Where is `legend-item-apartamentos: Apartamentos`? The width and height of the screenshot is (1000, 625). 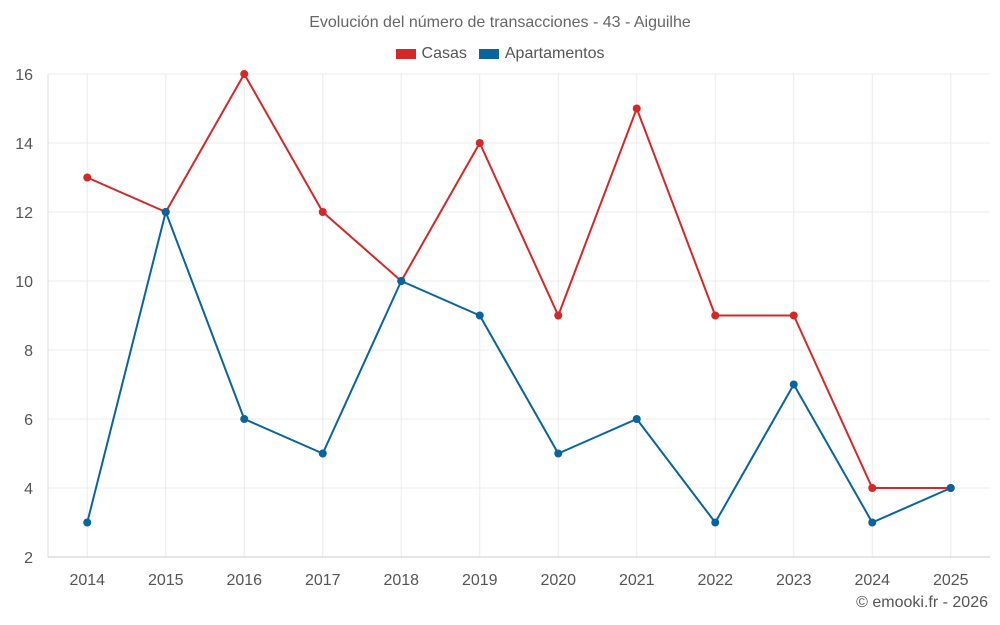
legend-item-apartamentos: Apartamentos is located at coordinates (541, 54).